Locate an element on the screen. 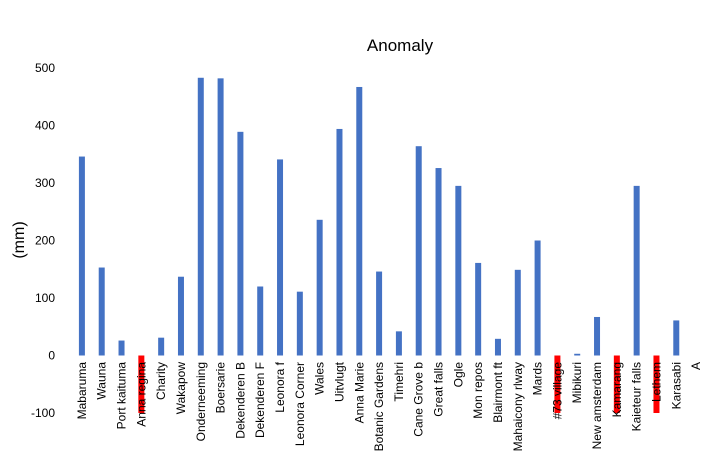 This screenshot has height=474, width=727. x-tick-label: Wakapow is located at coordinates (181, 388).